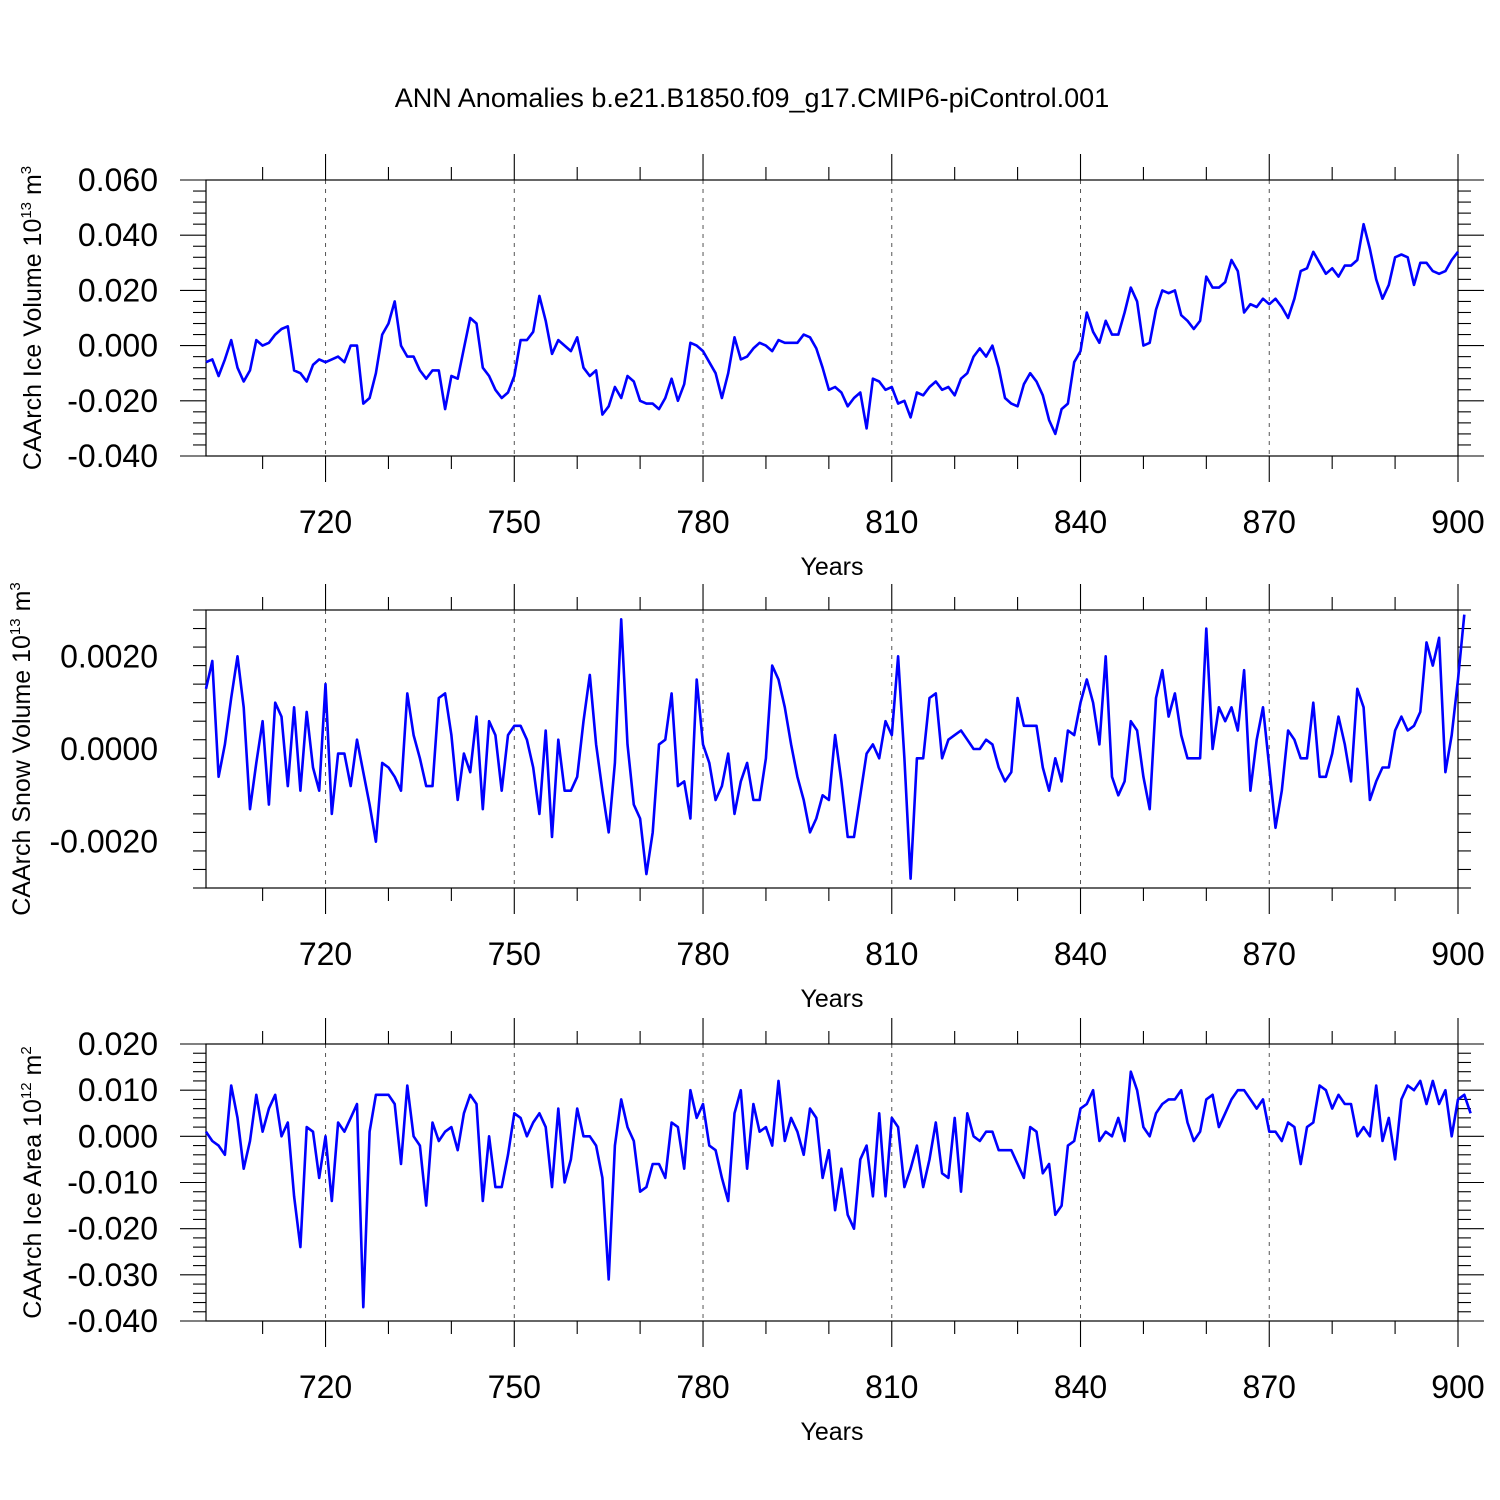  What do you see at coordinates (103, 842) in the screenshot?
I see `y-tick-label: -0.0020` at bounding box center [103, 842].